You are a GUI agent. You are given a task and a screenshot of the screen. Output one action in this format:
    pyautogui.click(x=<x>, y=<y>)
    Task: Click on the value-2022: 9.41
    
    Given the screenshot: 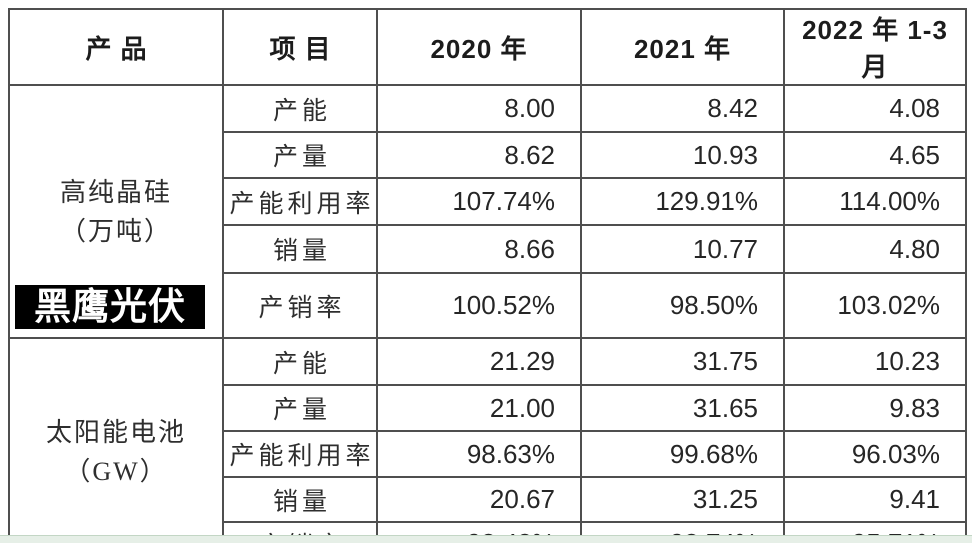 What is the action you would take?
    pyautogui.click(x=875, y=499)
    